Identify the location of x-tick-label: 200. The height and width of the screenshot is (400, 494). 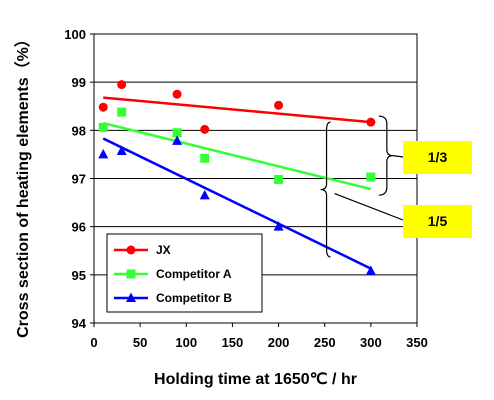
(279, 342).